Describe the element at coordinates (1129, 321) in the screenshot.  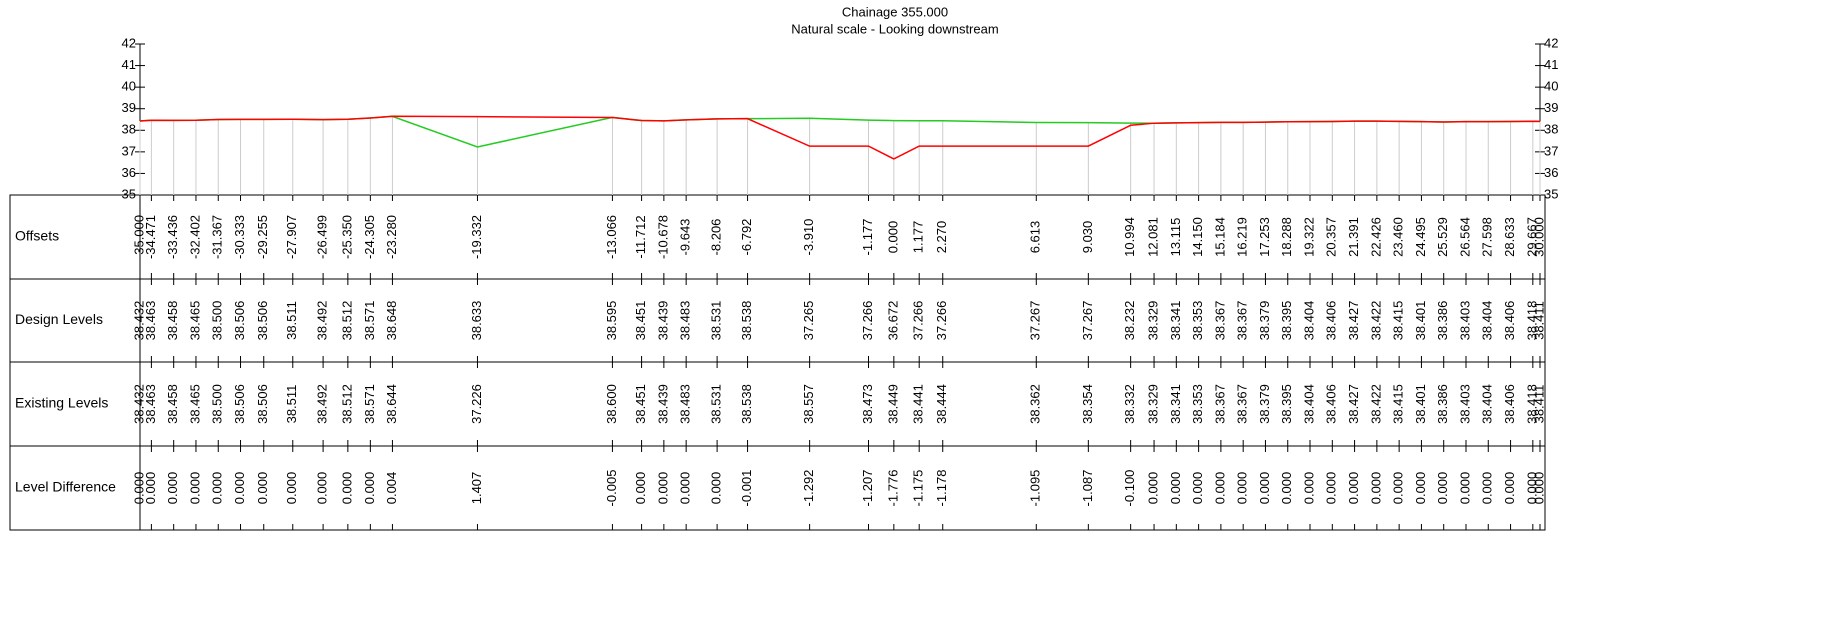
I see `cell-value: 38.232` at that location.